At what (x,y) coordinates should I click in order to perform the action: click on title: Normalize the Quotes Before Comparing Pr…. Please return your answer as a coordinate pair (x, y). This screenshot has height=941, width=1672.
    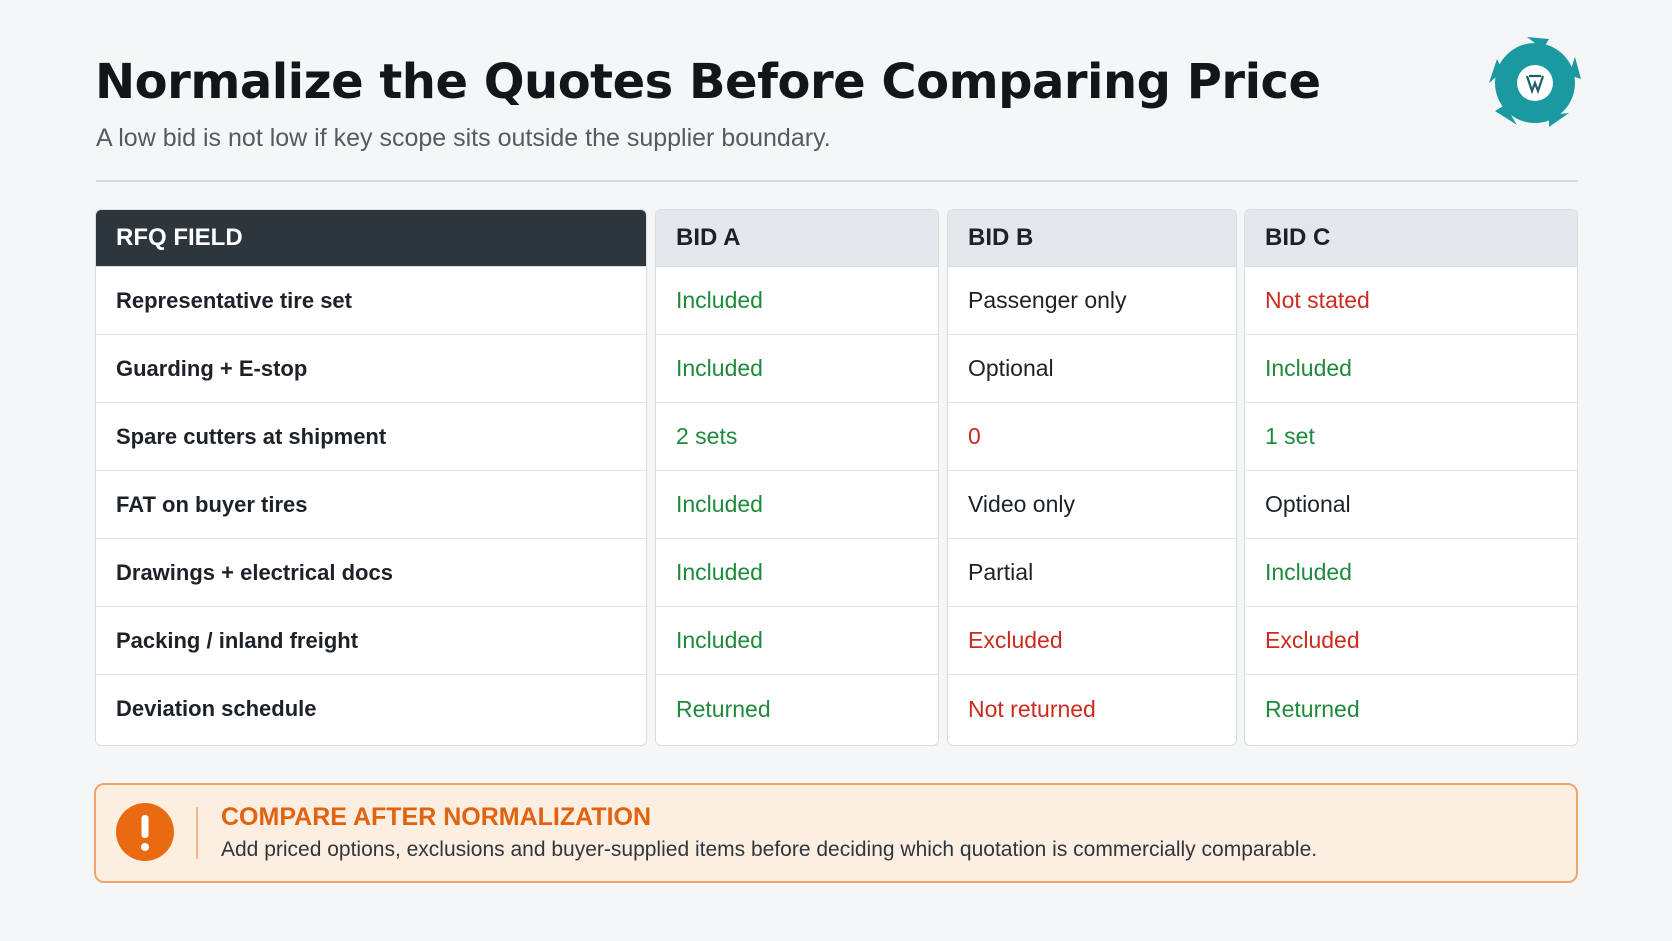
    Looking at the image, I should click on (708, 82).